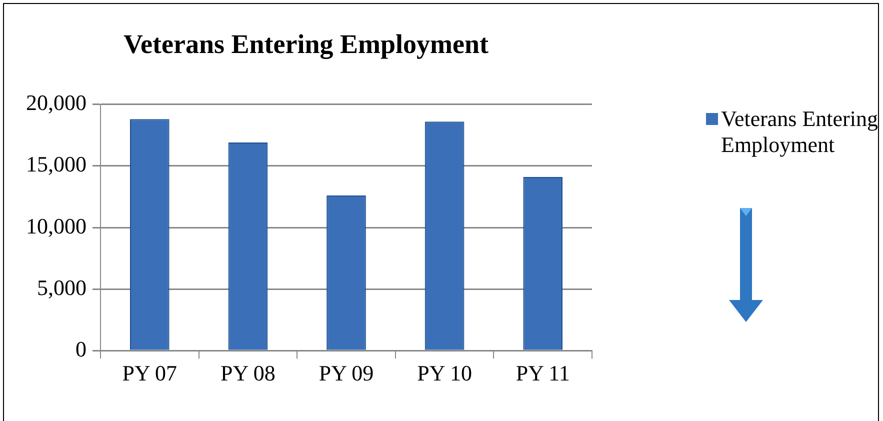 This screenshot has height=421, width=883. What do you see at coordinates (61, 287) in the screenshot?
I see `y-tick-label: 5,000` at bounding box center [61, 287].